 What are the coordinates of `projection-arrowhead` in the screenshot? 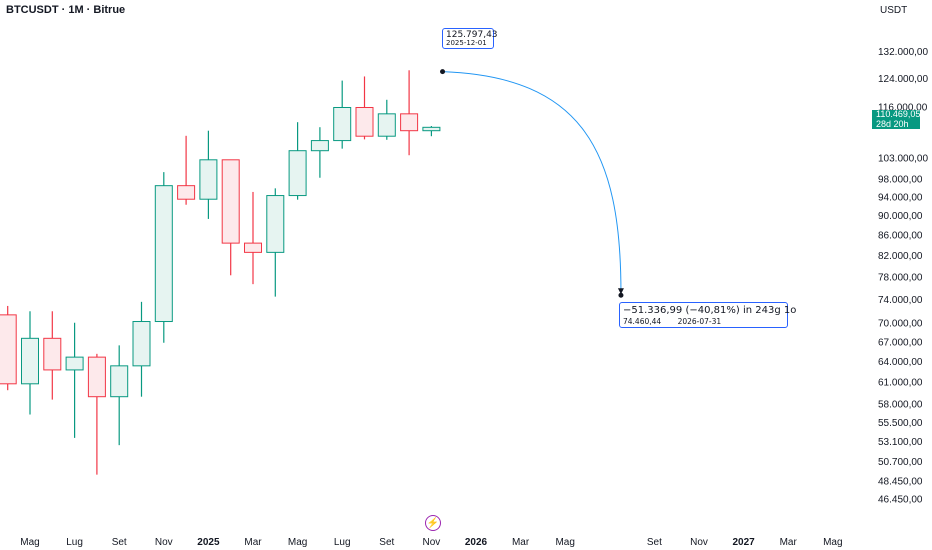 It's located at (620, 291).